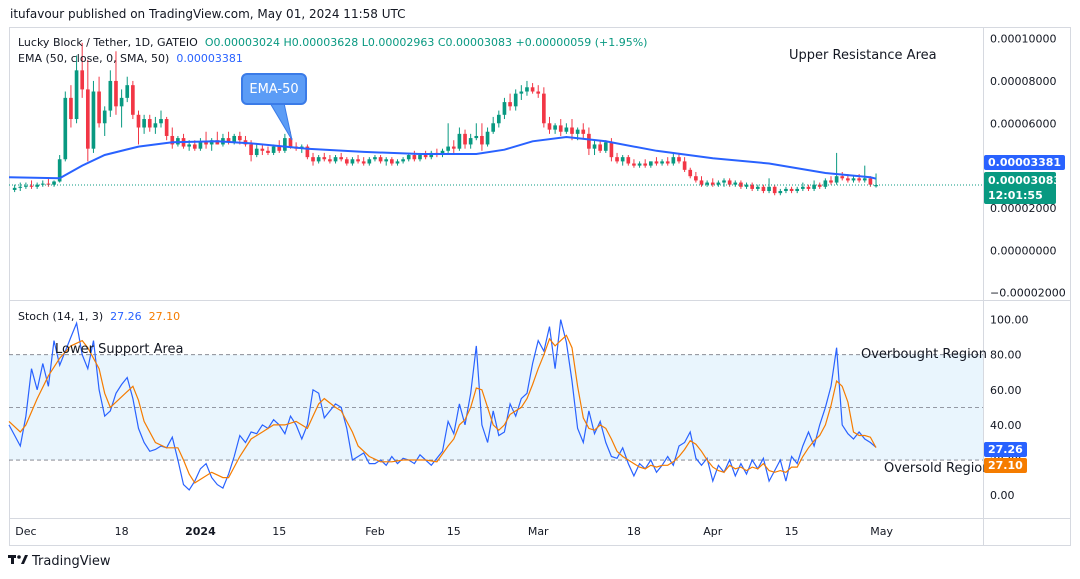  Describe the element at coordinates (442, 157) in the screenshot. I see `ema-50-line` at that location.